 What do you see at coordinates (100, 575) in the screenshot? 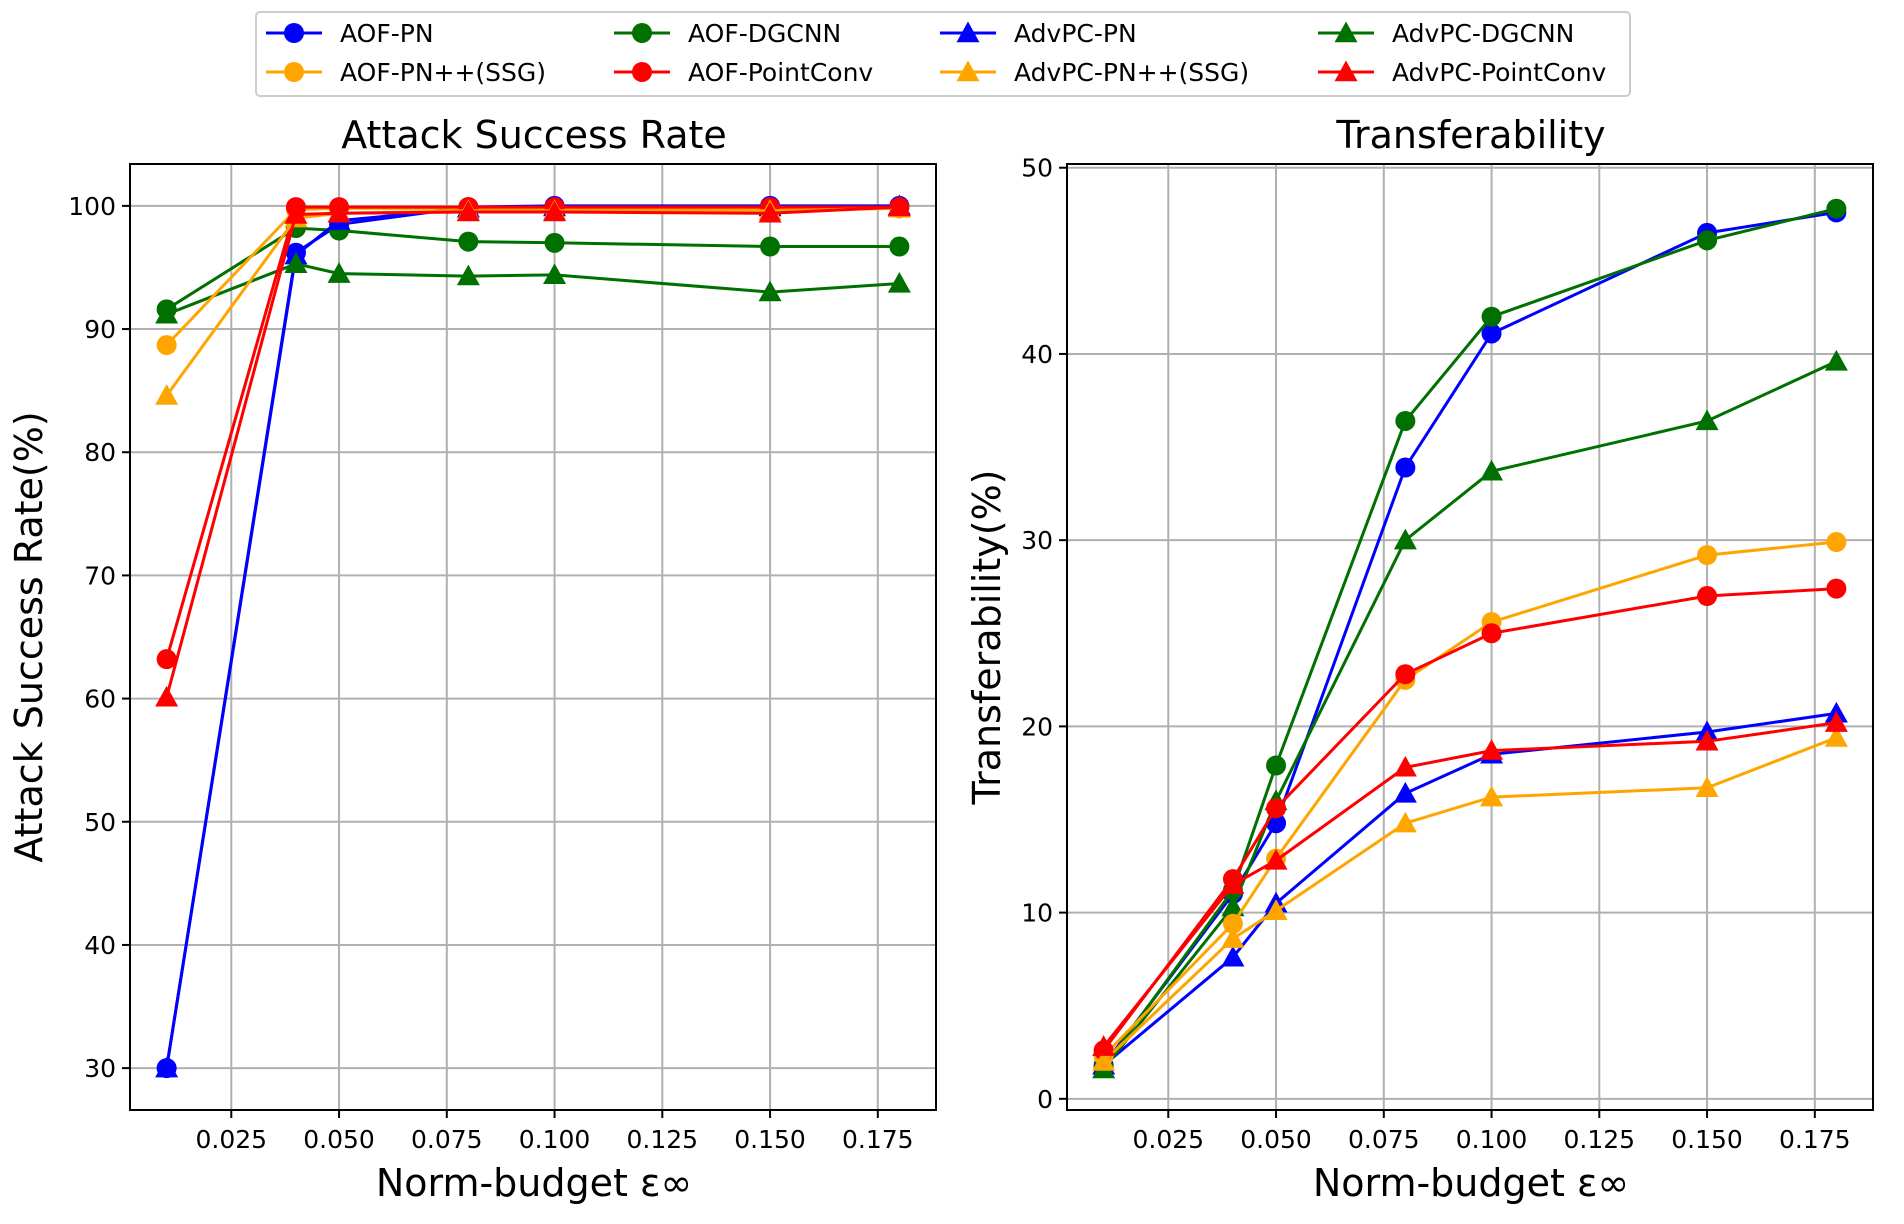
I see `y-tick-label: 70` at bounding box center [100, 575].